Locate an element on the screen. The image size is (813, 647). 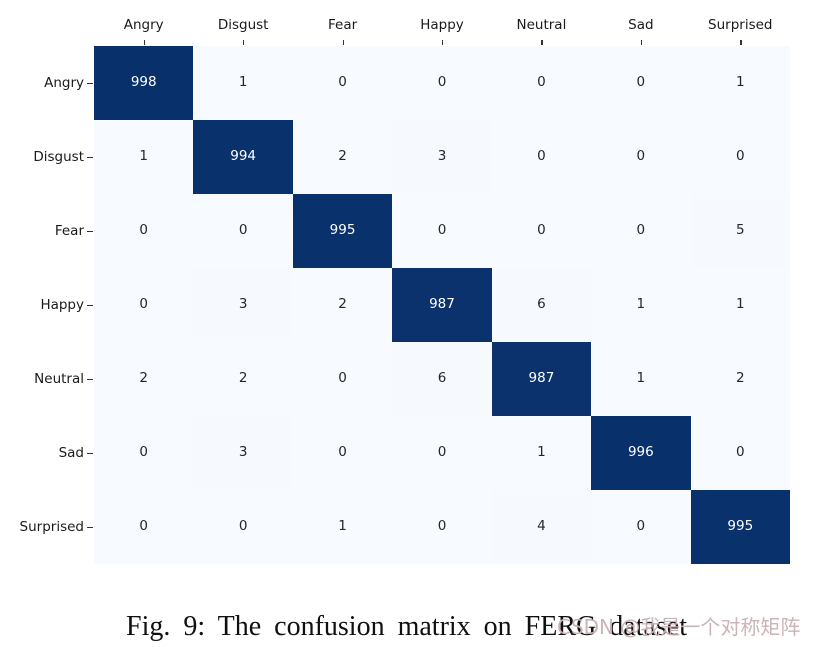
heatmap-cell: 994 is located at coordinates (243, 157).